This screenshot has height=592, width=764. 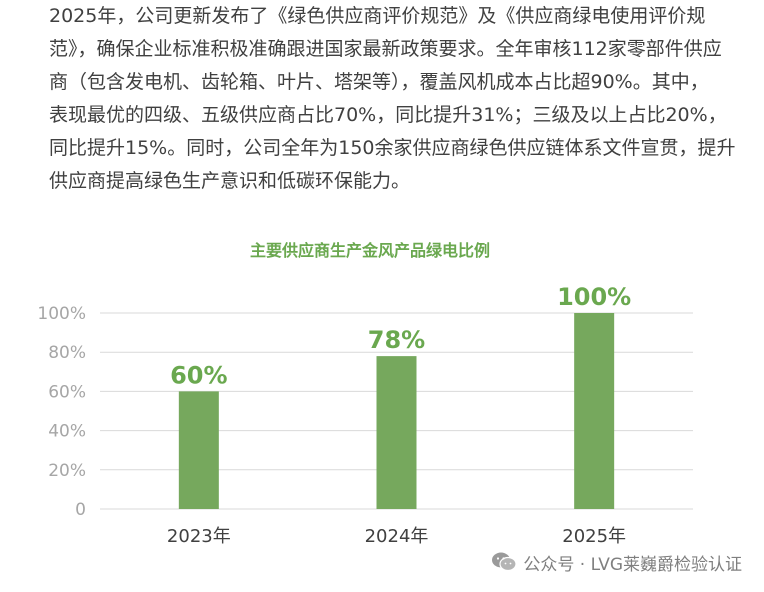 What do you see at coordinates (67, 471) in the screenshot?
I see `y-tick-label: 20%` at bounding box center [67, 471].